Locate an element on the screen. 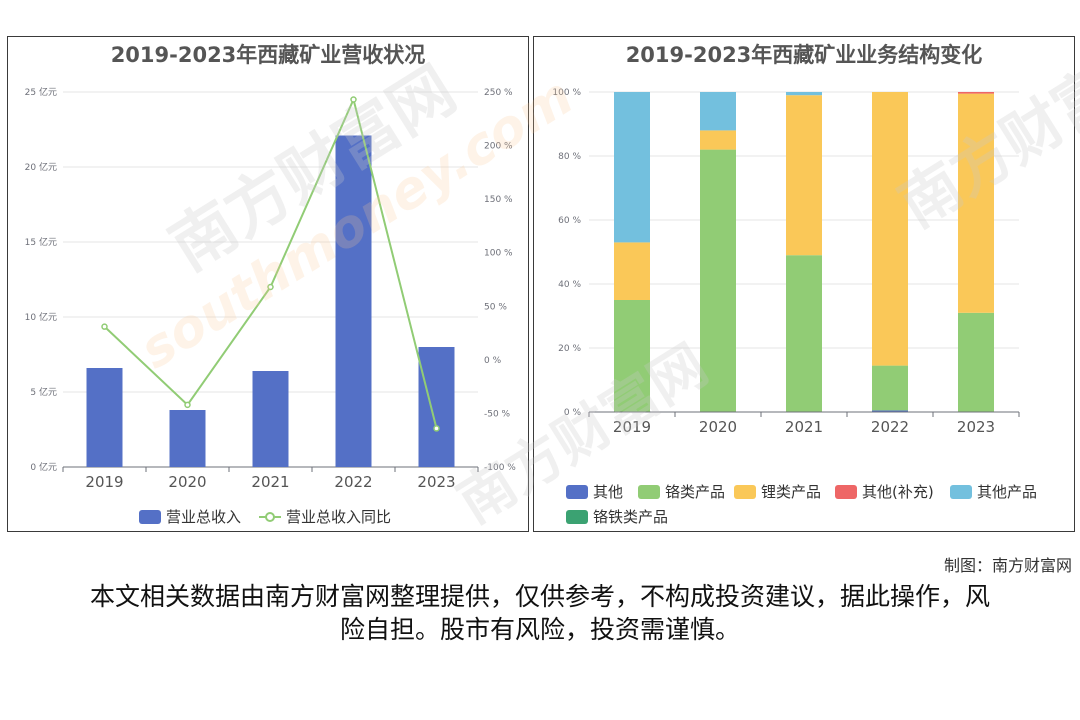  legend-label-revenue: 营业总收入 is located at coordinates (203, 517).